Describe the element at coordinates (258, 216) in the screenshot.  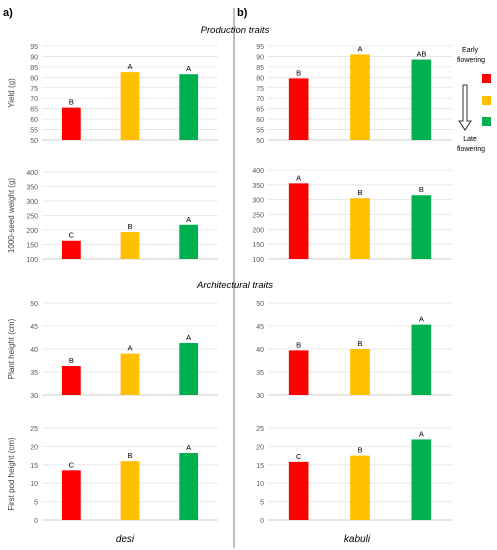
I see `y-tick-label: 250` at that location.